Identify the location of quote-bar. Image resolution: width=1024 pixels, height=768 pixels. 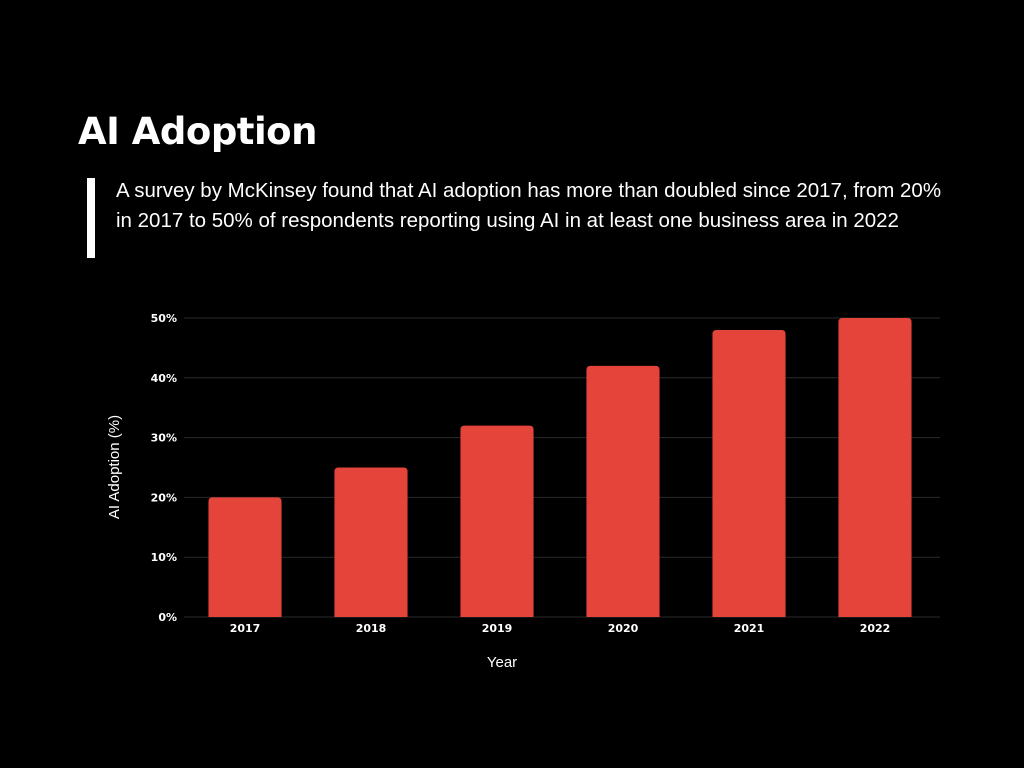
(91, 218).